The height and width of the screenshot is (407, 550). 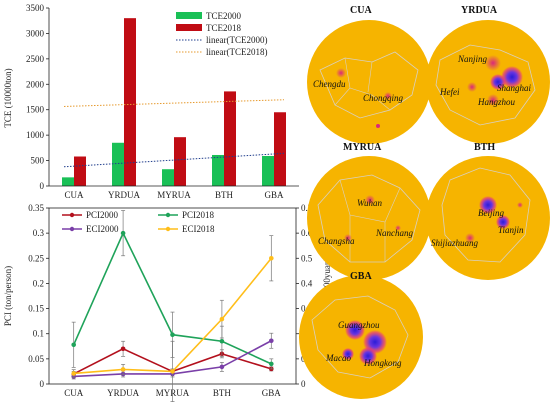 What do you see at coordinates (394, 233) in the screenshot?
I see `map-myrua-city-nanchang: Nanchang` at bounding box center [394, 233].